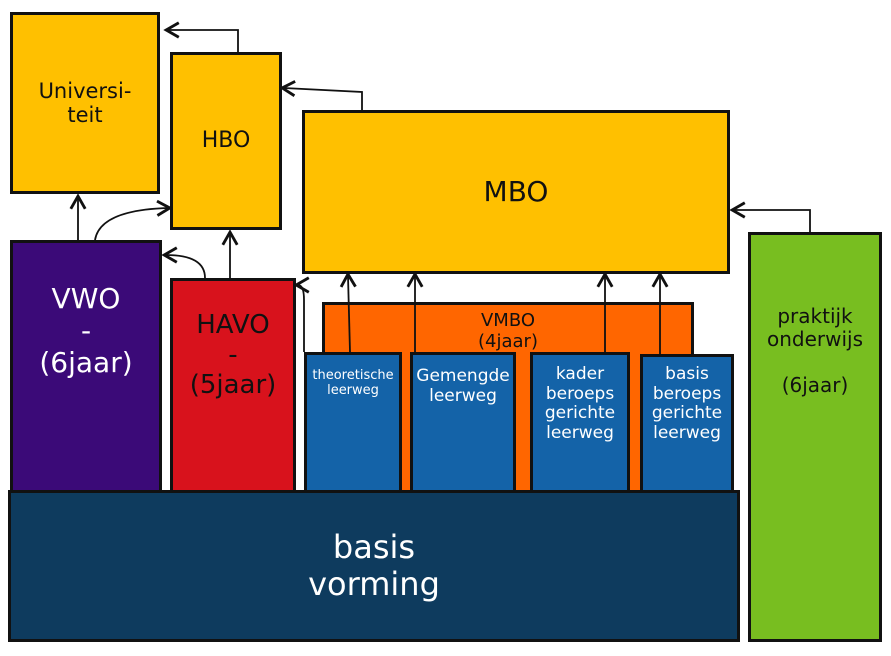 This screenshot has height=656, width=891. I want to click on arrow-theoretische-to-mbo, so click(348, 312).